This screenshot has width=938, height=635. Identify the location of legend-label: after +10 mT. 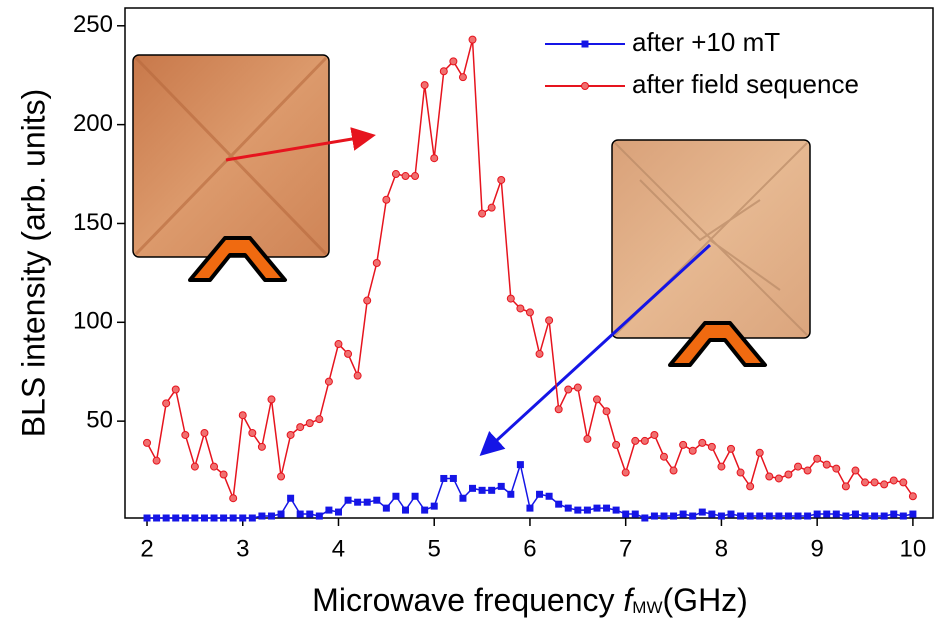
(706, 42).